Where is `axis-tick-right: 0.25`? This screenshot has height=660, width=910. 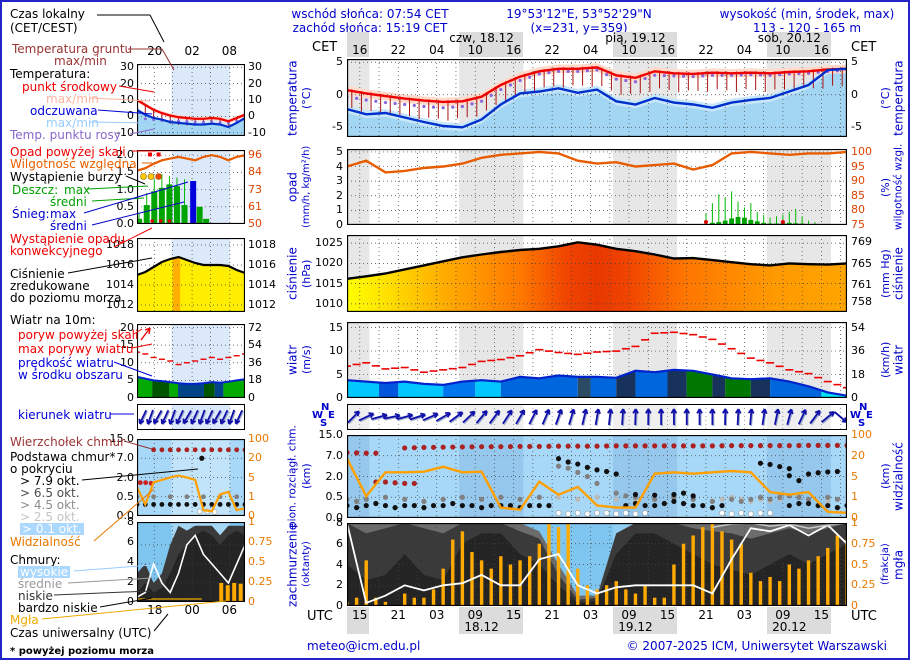
axis-tick-right: 0.25 is located at coordinates (863, 585).